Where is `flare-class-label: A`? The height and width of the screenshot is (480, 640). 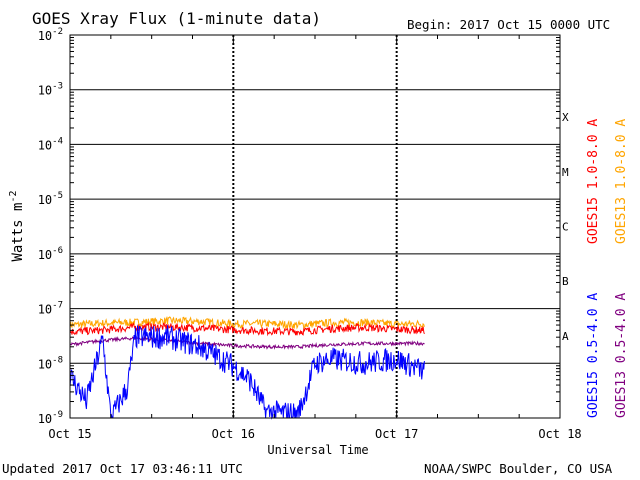 flare-class-label: A is located at coordinates (565, 336).